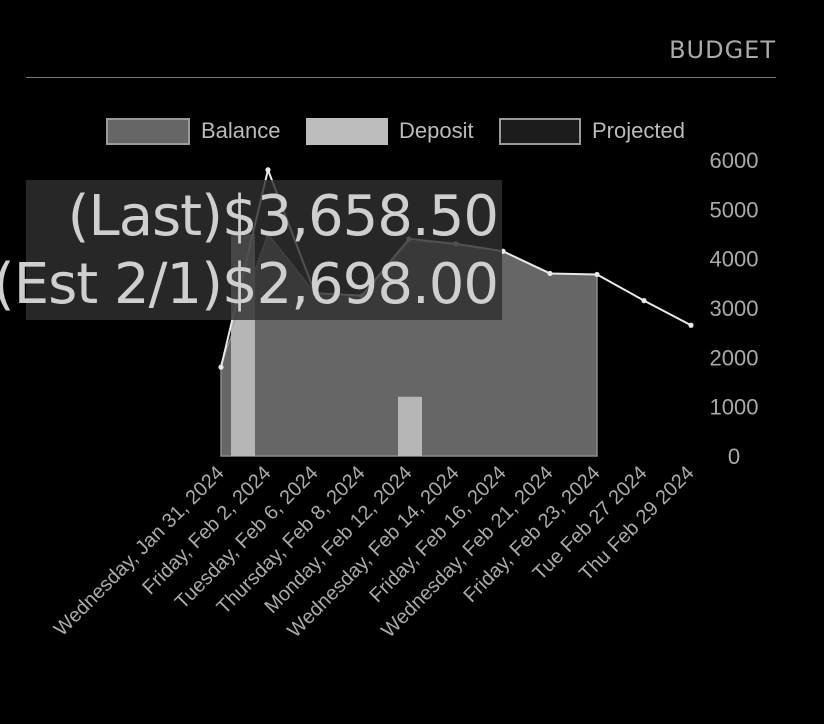 The image size is (824, 724). I want to click on legend-label-2: Projected, so click(638, 130).